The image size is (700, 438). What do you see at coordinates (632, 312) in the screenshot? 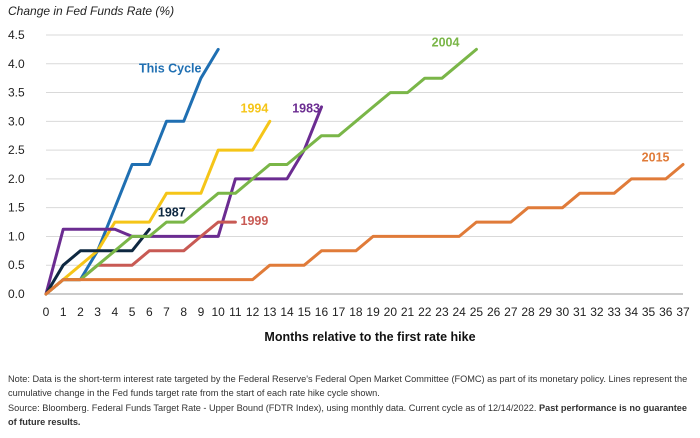
I see `x-tick-label: 34` at bounding box center [632, 312].